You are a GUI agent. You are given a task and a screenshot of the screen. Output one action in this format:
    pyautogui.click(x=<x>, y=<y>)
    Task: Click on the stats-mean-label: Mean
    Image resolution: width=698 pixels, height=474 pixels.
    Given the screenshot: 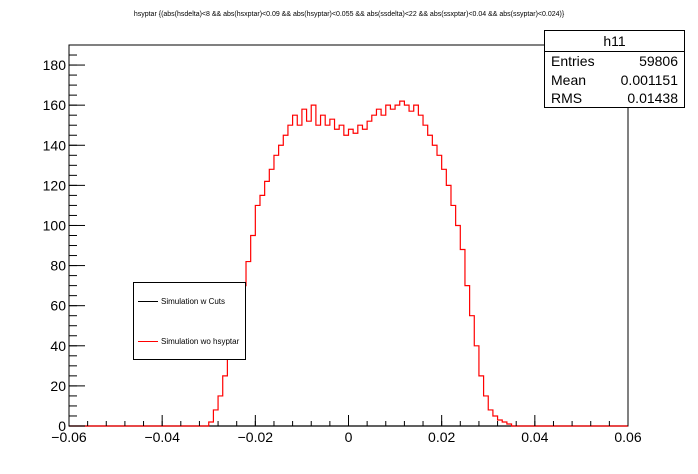 What is the action you would take?
    pyautogui.click(x=569, y=79)
    